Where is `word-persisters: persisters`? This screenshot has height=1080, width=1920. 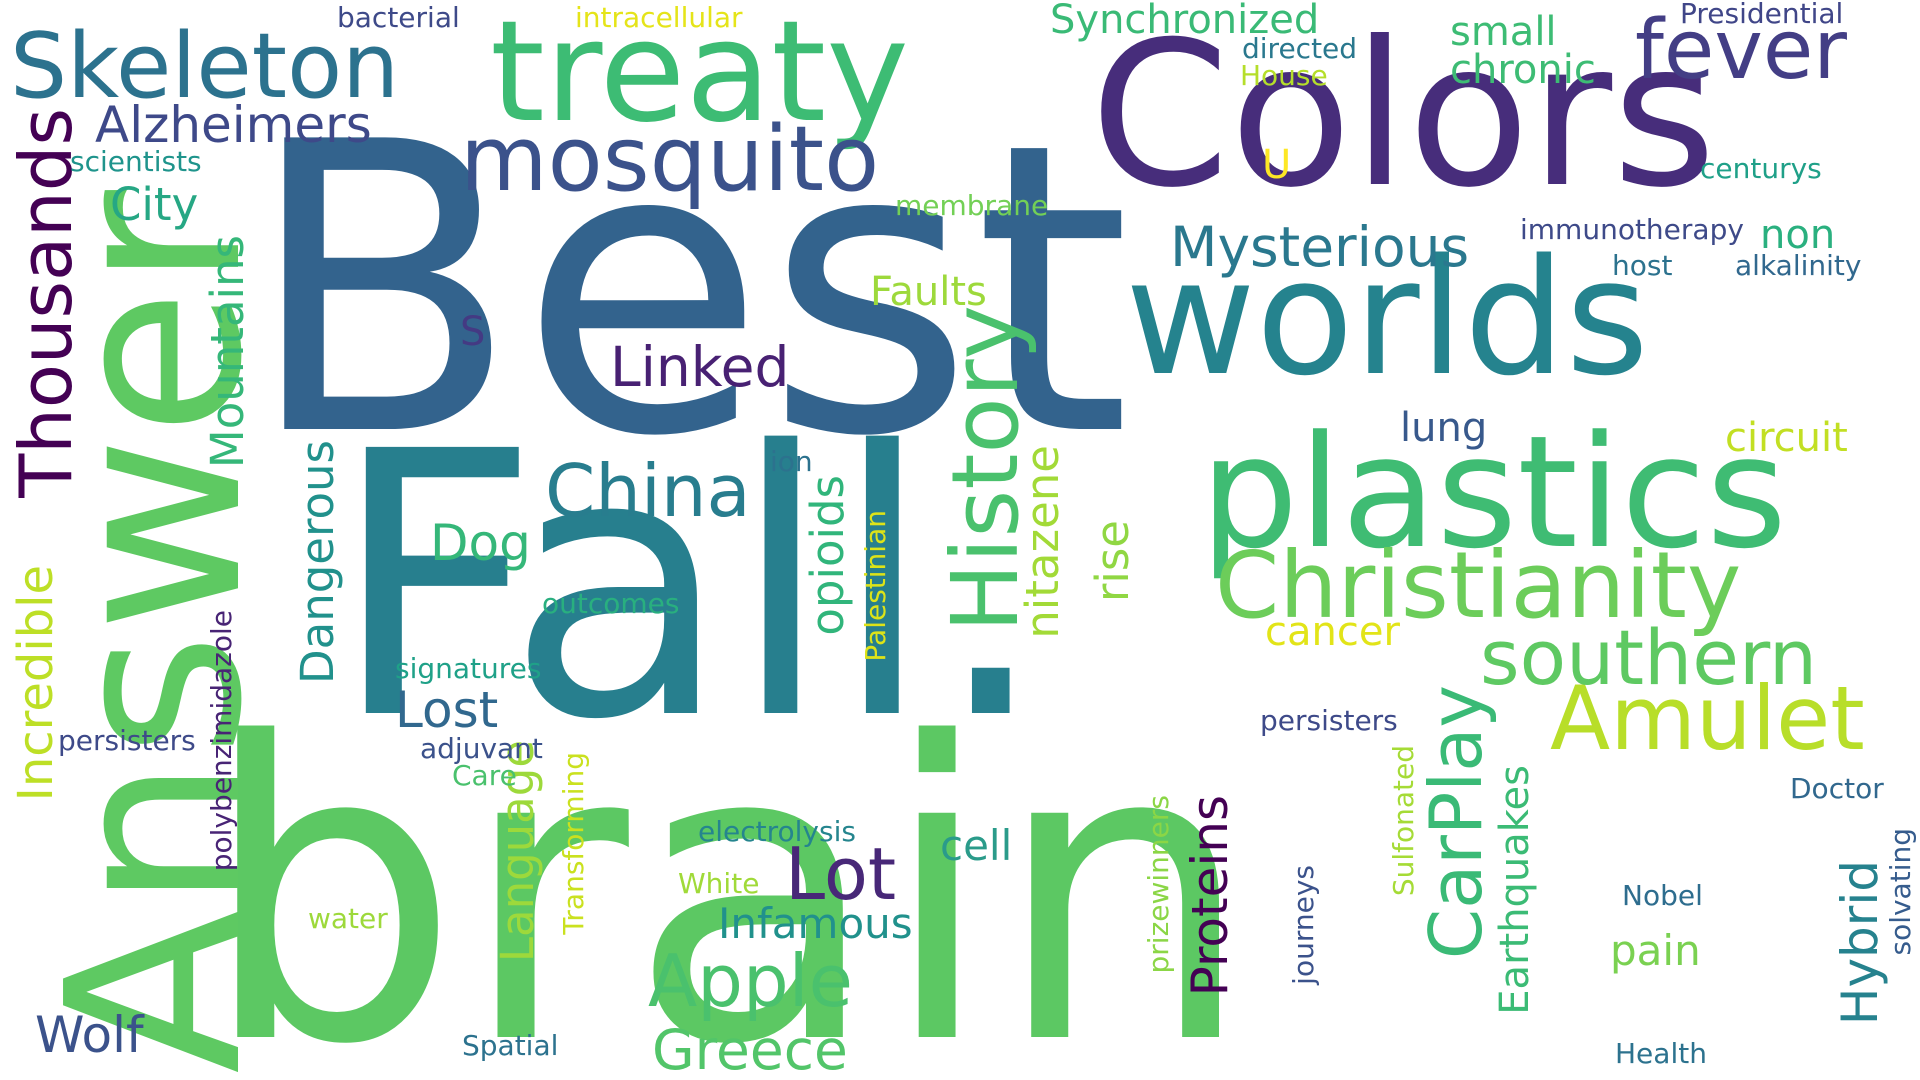 word-persisters: persisters is located at coordinates (1329, 720).